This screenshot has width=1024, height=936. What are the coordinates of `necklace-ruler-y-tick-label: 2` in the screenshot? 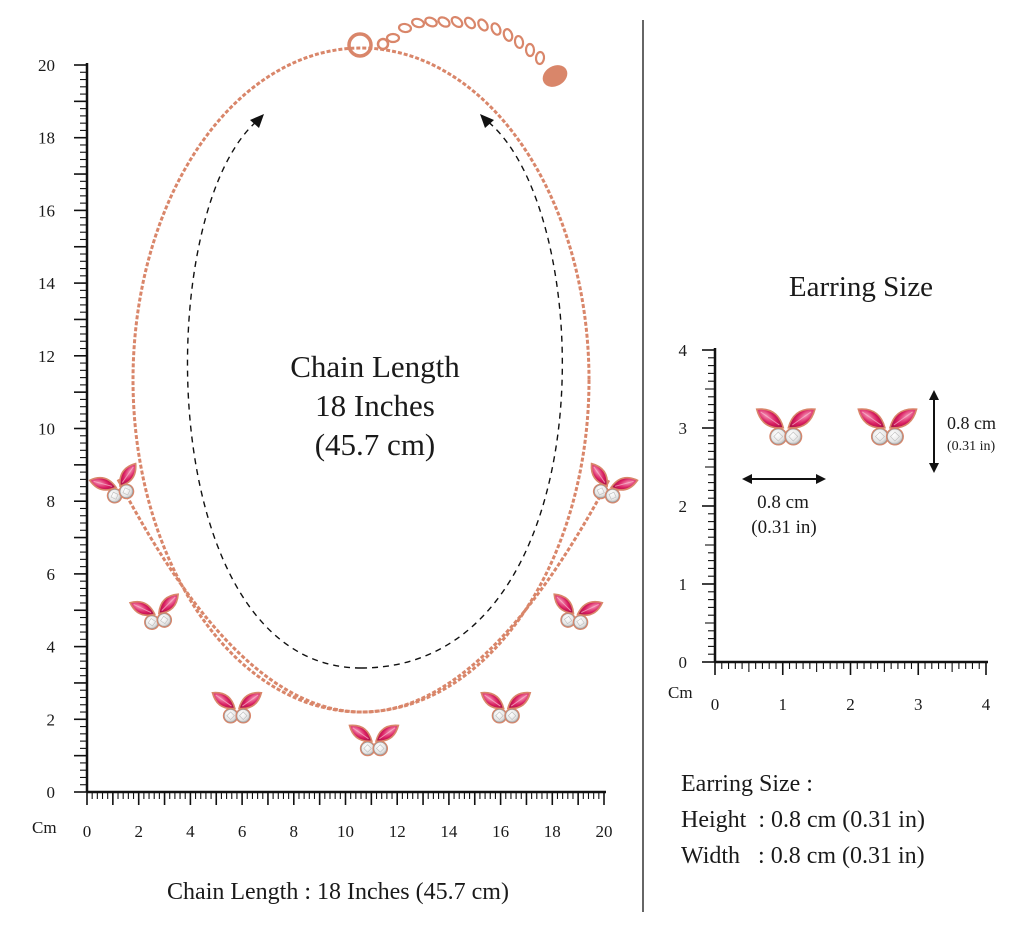 It's located at (51, 719).